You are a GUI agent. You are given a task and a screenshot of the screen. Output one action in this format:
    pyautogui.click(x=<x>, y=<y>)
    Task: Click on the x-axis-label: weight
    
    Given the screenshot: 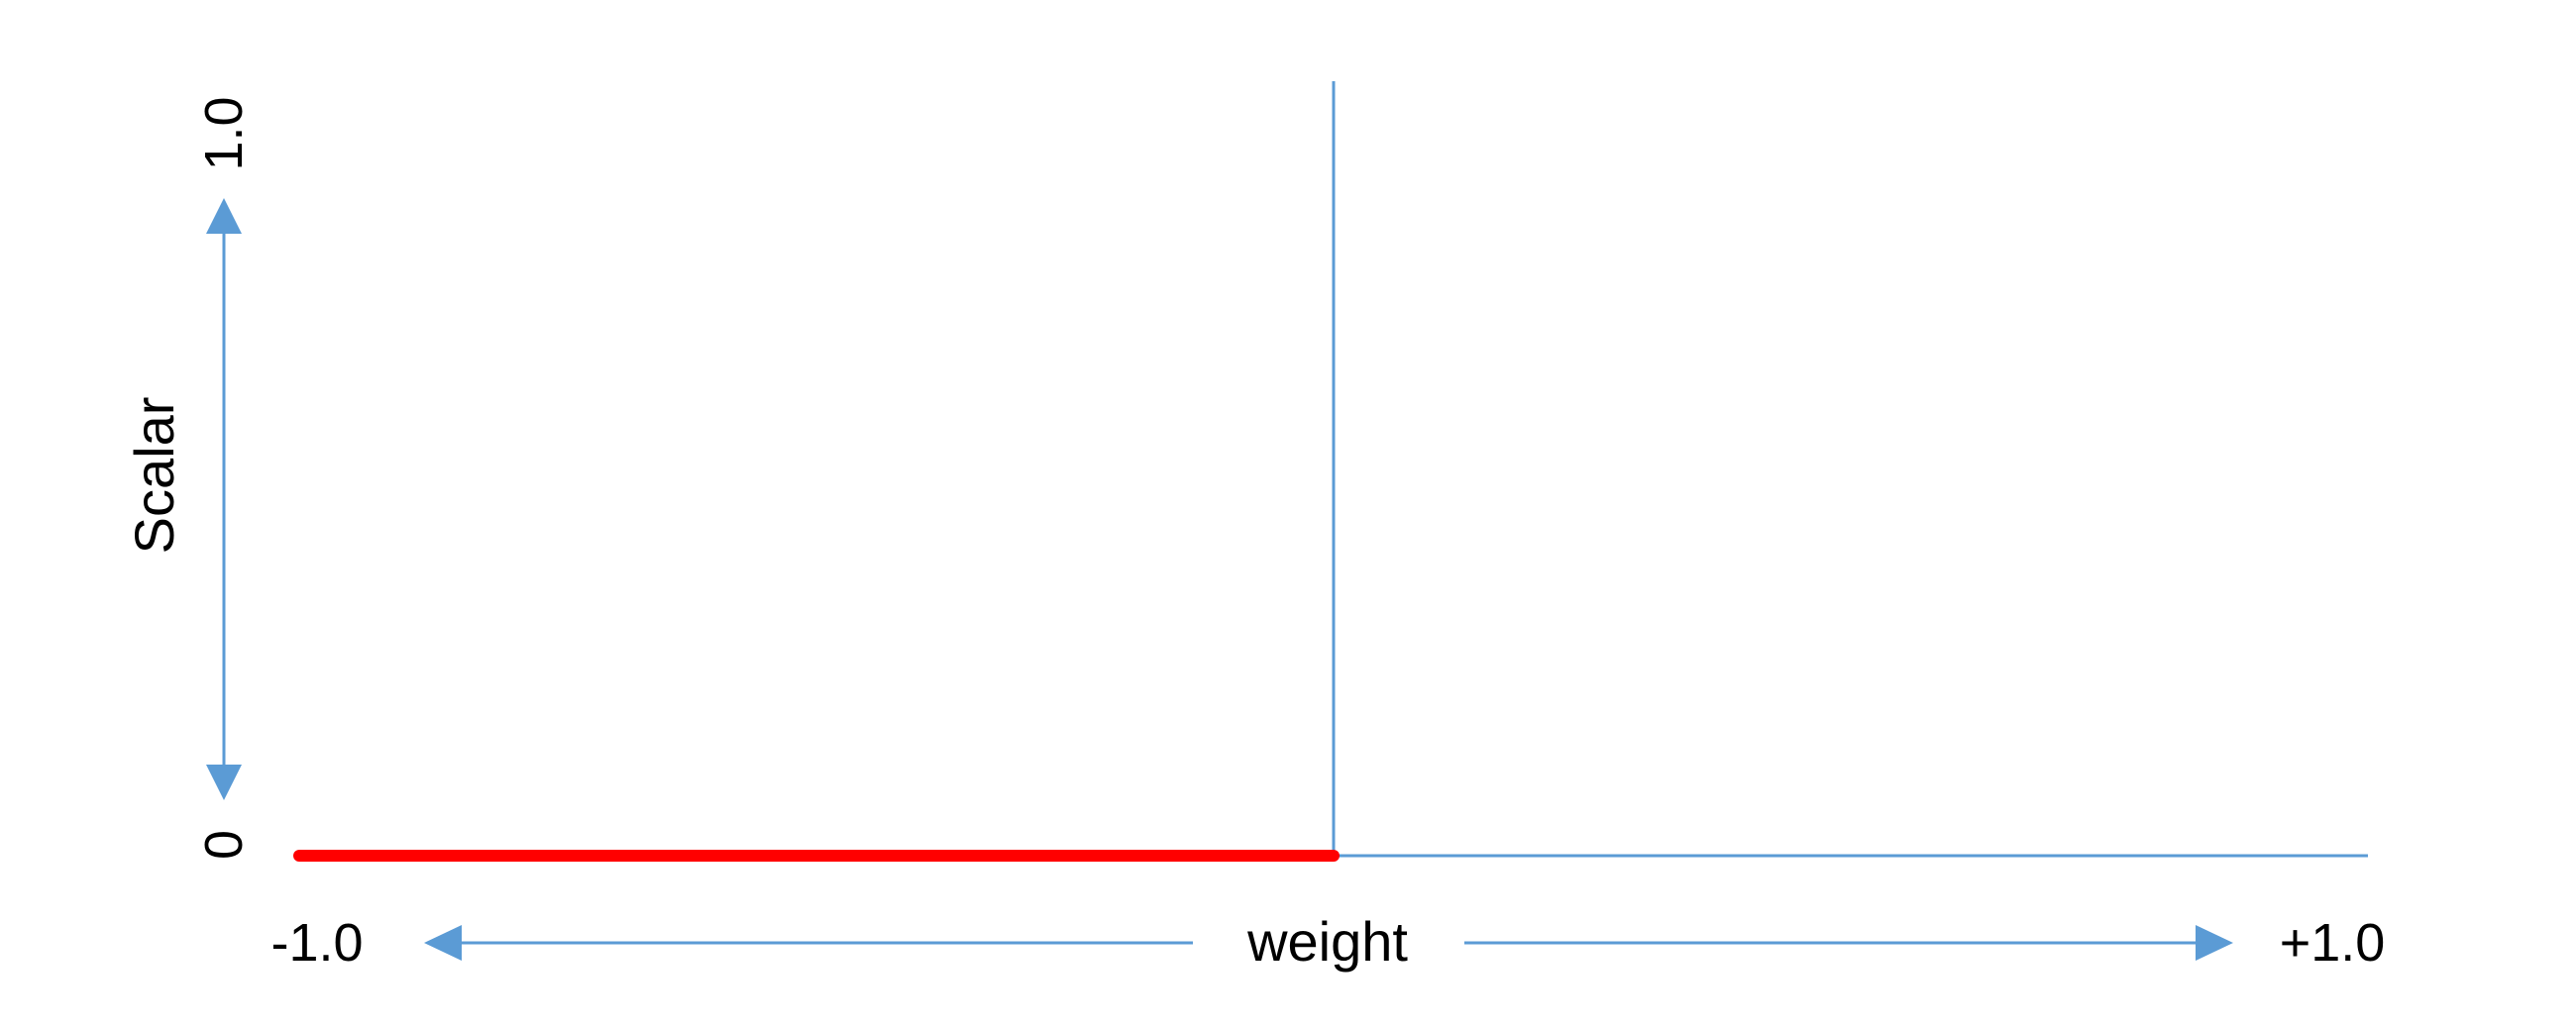 What is the action you would take?
    pyautogui.click(x=1327, y=942)
    